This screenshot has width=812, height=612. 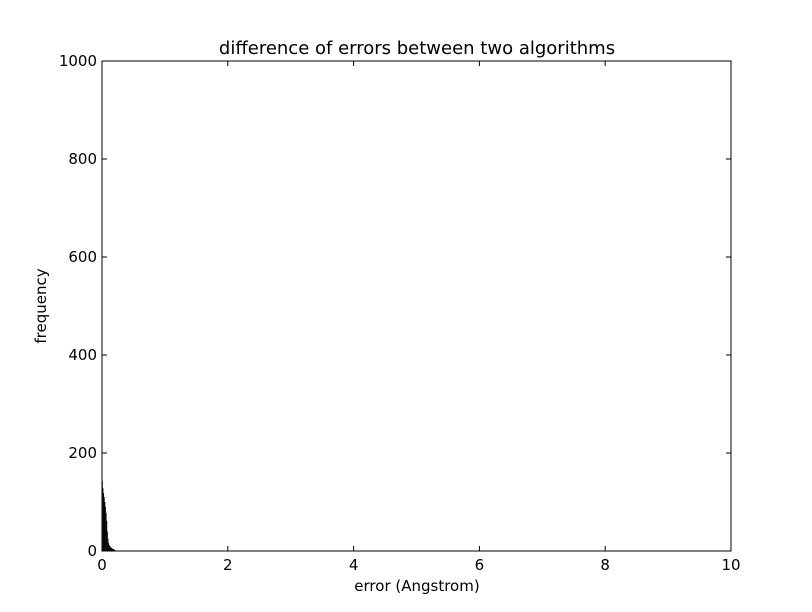 What do you see at coordinates (480, 565) in the screenshot?
I see `x-tick-label: 6` at bounding box center [480, 565].